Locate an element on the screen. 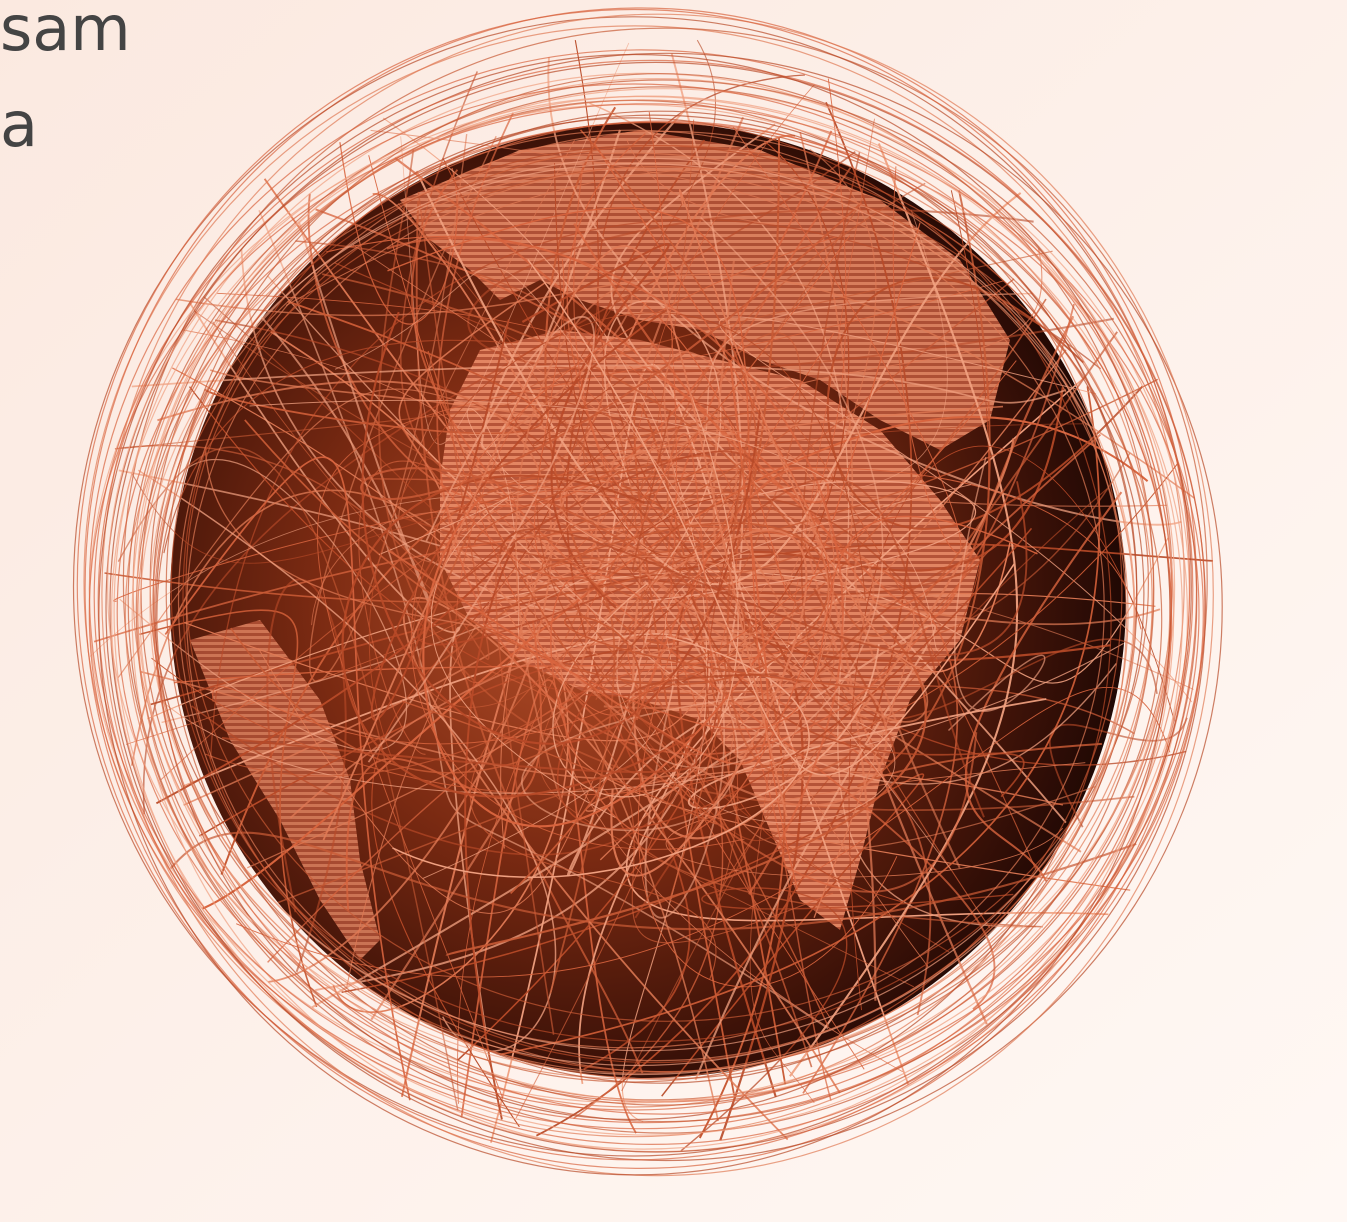 This screenshot has width=1347, height=1222. continent-america is located at coordinates (285, 790).